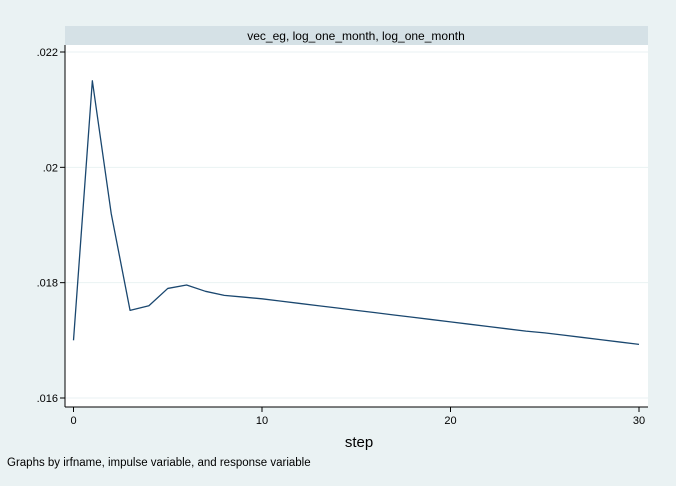  Describe the element at coordinates (47, 399) in the screenshot. I see `y-tick-label: .016` at that location.